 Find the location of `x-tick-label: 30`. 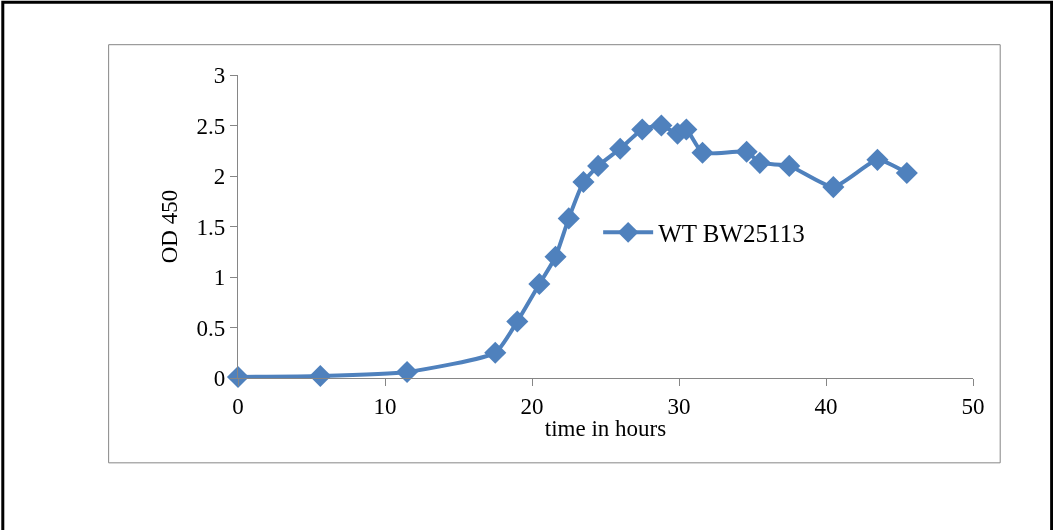

x-tick-label: 30 is located at coordinates (679, 406).